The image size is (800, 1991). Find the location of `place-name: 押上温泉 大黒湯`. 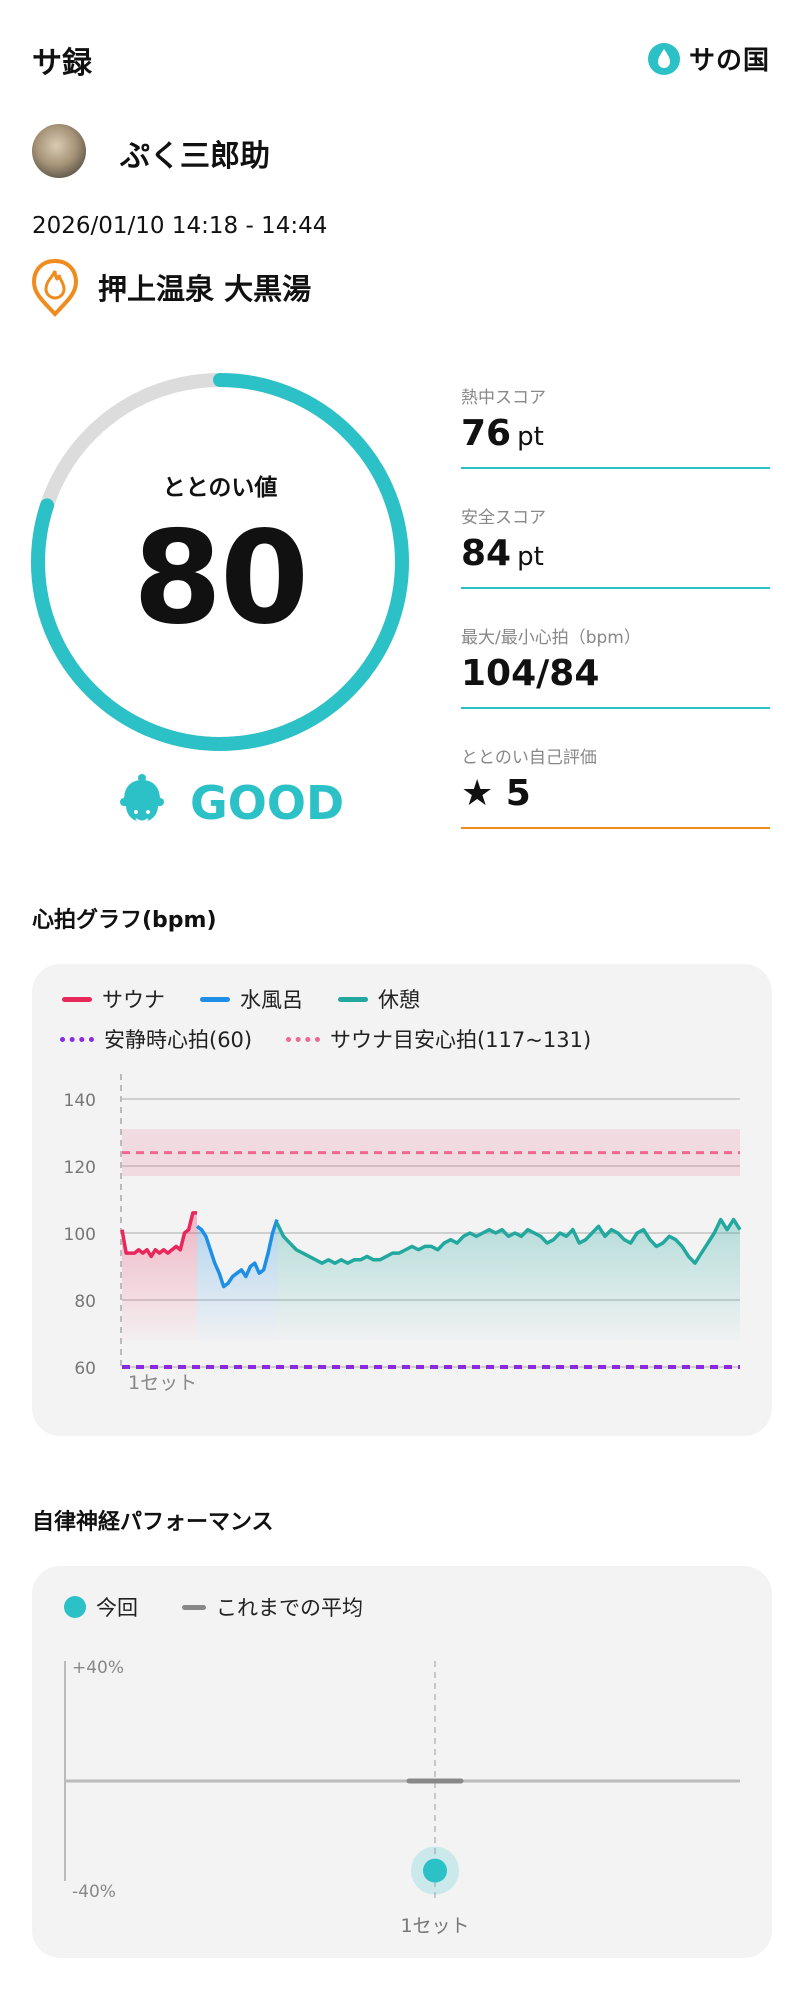

place-name: 押上温泉 大黒湯 is located at coordinates (205, 289).